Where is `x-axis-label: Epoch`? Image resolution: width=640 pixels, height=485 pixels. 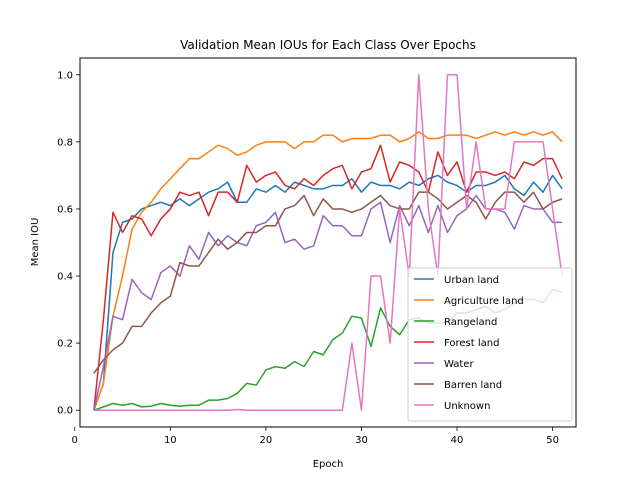
x-axis-label: Epoch is located at coordinates (328, 464).